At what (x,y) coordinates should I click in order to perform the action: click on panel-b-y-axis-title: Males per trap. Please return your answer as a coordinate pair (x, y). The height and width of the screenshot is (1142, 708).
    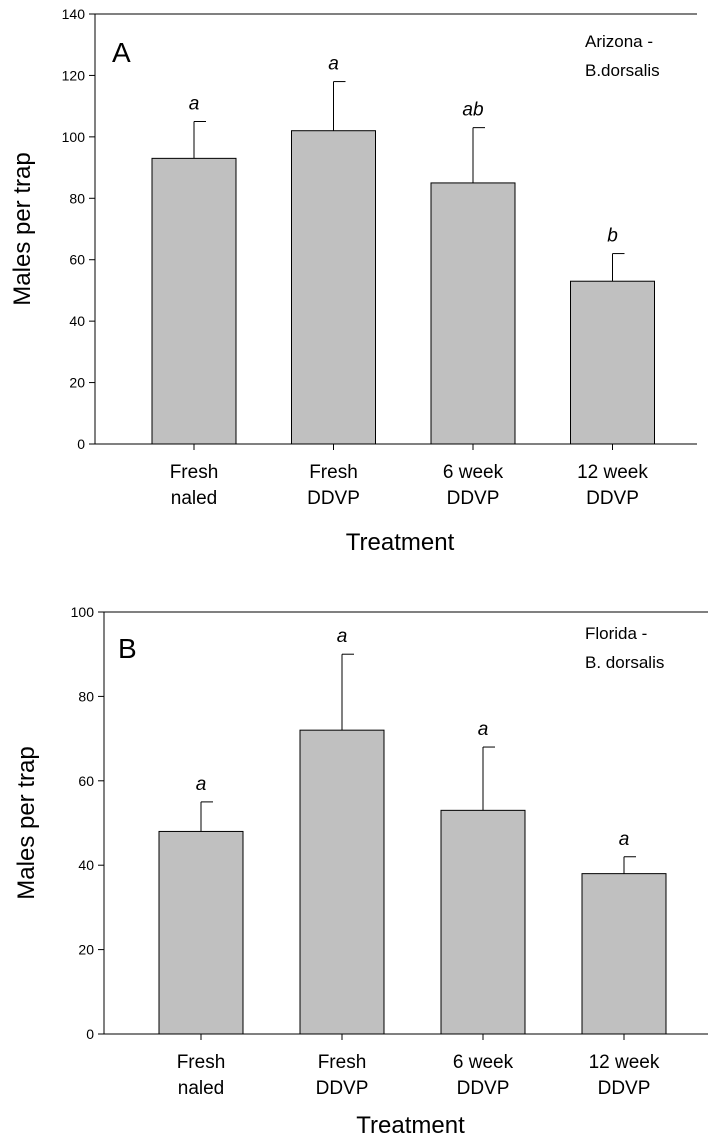
    Looking at the image, I should click on (26, 822).